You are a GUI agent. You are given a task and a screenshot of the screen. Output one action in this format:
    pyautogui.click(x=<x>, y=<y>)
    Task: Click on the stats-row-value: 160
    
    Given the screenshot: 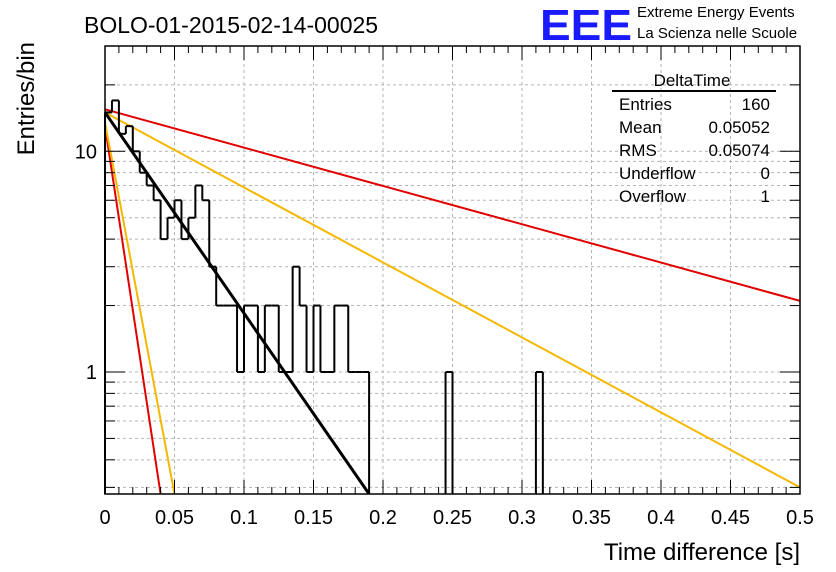 What is the action you would take?
    pyautogui.click(x=756, y=104)
    